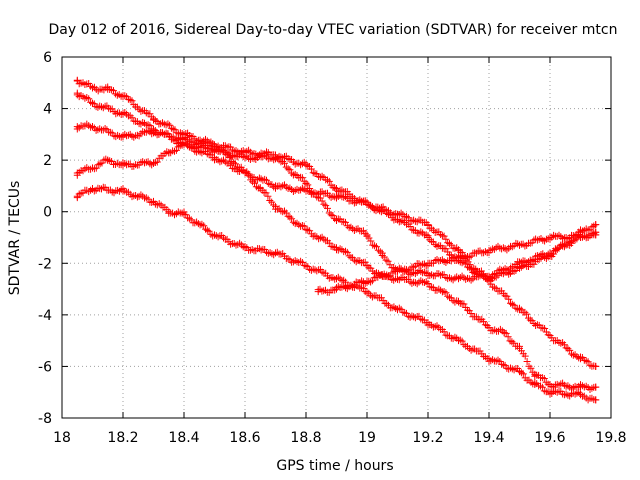 Image resolution: width=640 pixels, height=480 pixels. I want to click on x-tick-label: 18, so click(62, 438).